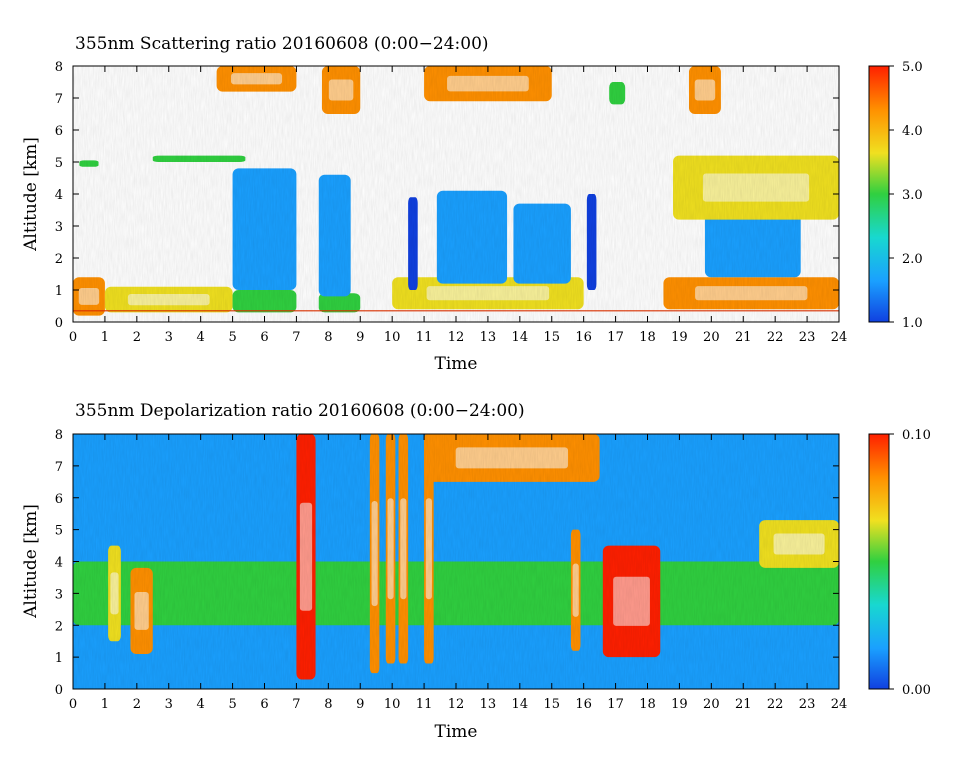  Describe the element at coordinates (912, 67) in the screenshot. I see `colorbar-tick-label: 5.0` at that location.